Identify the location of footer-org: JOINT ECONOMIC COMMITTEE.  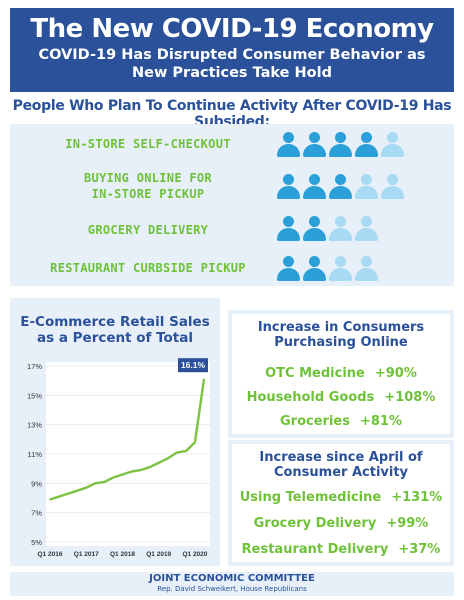
(232, 578).